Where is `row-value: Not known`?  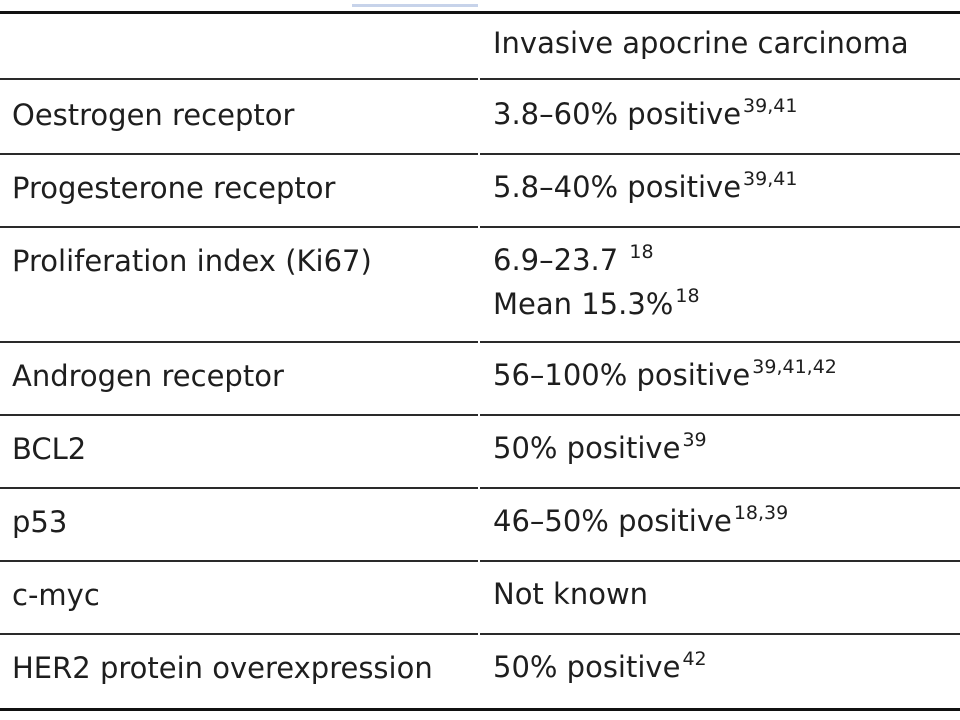 row-value: Not known is located at coordinates (570, 594).